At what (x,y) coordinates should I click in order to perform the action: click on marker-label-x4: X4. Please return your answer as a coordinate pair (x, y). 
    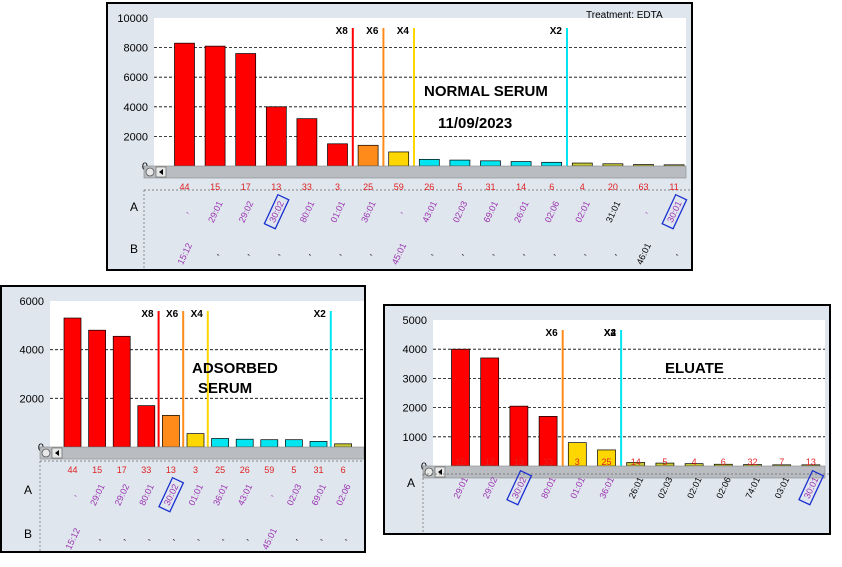
    Looking at the image, I should click on (610, 333).